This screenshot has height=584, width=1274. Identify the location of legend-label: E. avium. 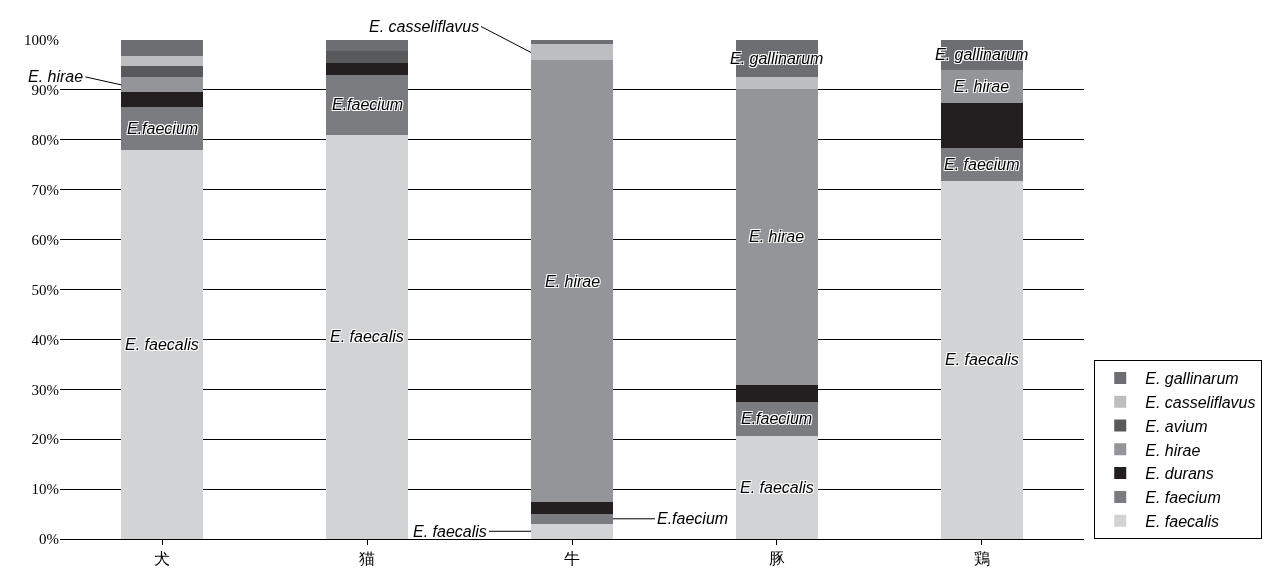
(1176, 426).